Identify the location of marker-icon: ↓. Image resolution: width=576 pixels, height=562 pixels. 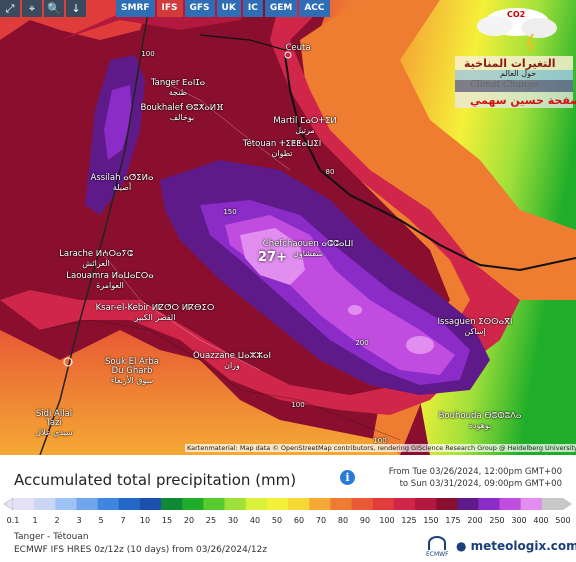
(76, 8).